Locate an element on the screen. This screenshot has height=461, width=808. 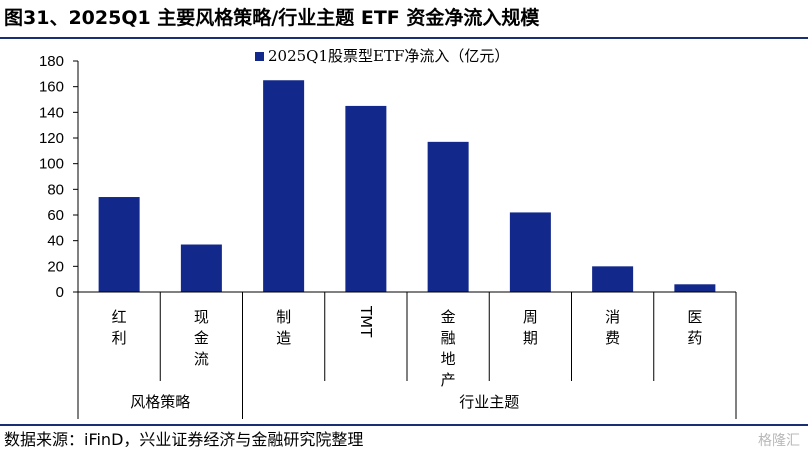
y-tick-label: 20 is located at coordinates (55, 266).